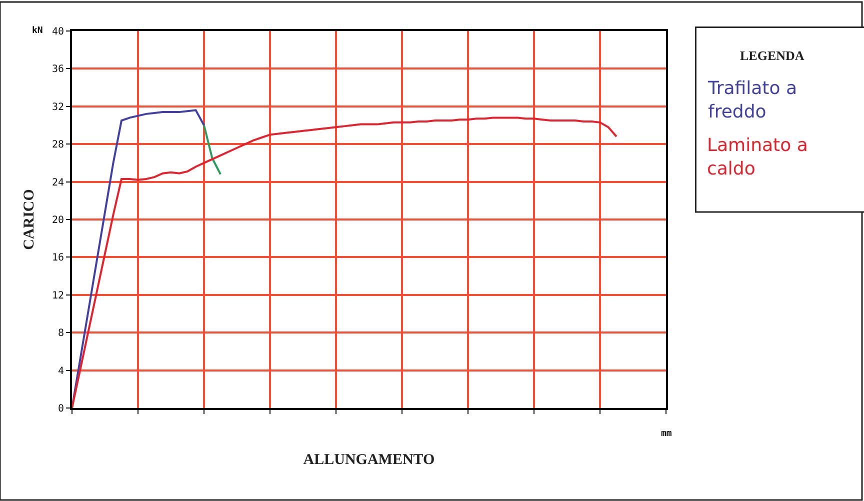  I want to click on y-tick-label: 36, so click(58, 70).